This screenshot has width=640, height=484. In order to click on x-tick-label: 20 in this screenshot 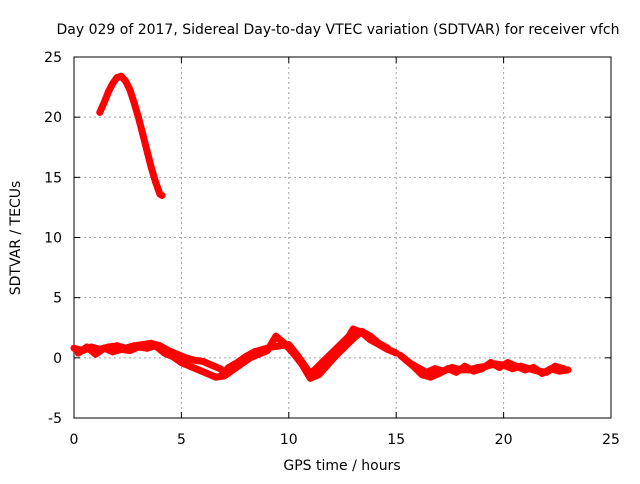, I will do `click(504, 440)`.